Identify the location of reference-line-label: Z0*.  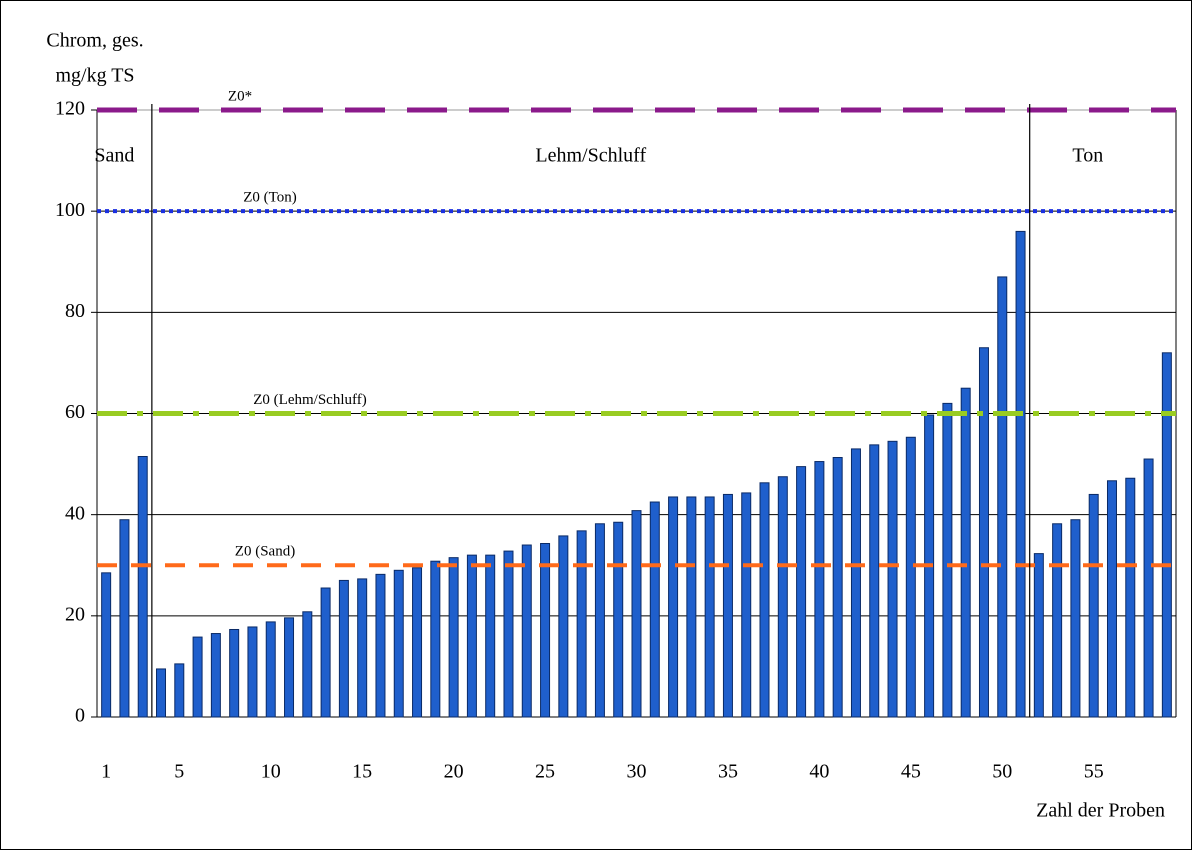
(240, 96).